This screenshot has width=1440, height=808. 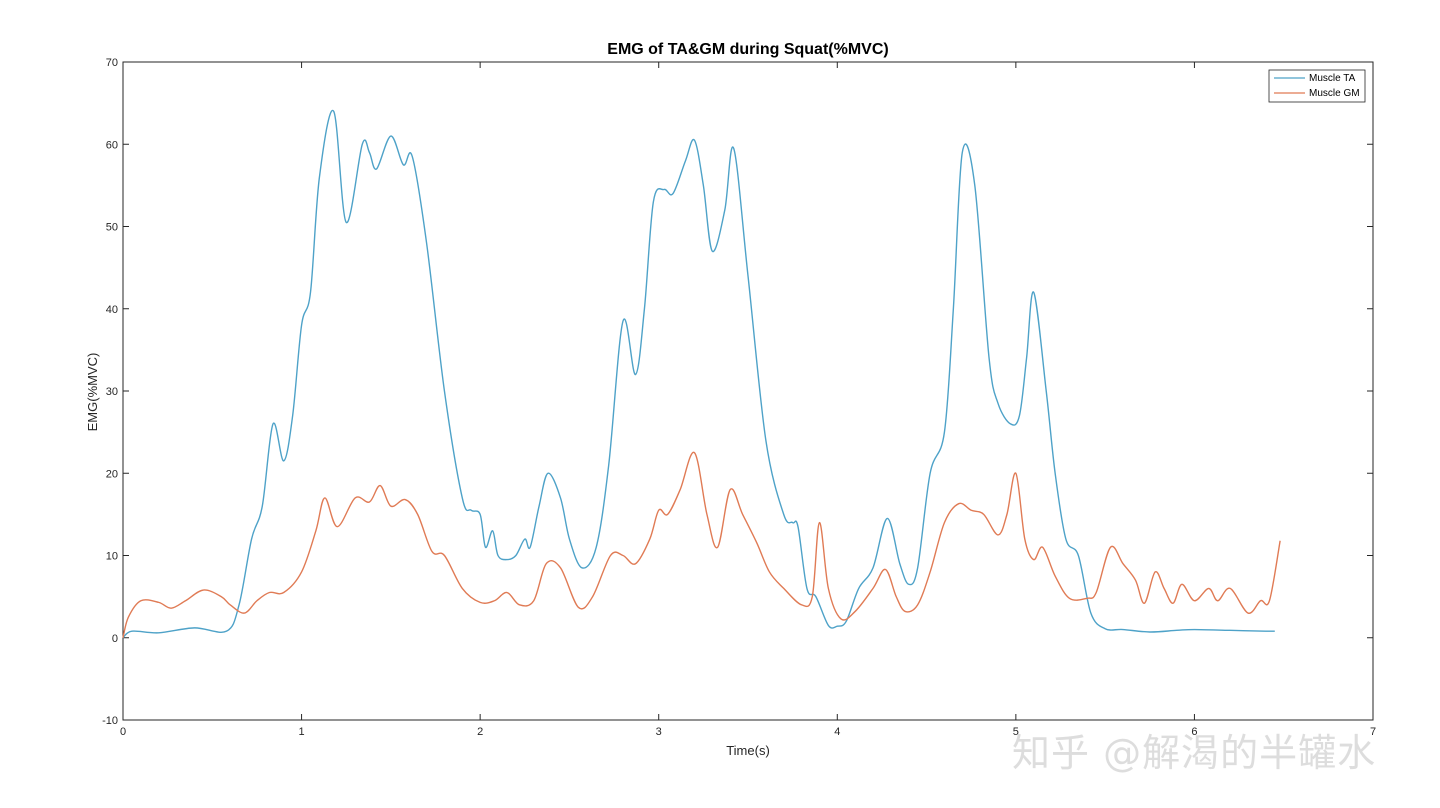 What do you see at coordinates (1016, 732) in the screenshot?
I see `x-tick-label: 5` at bounding box center [1016, 732].